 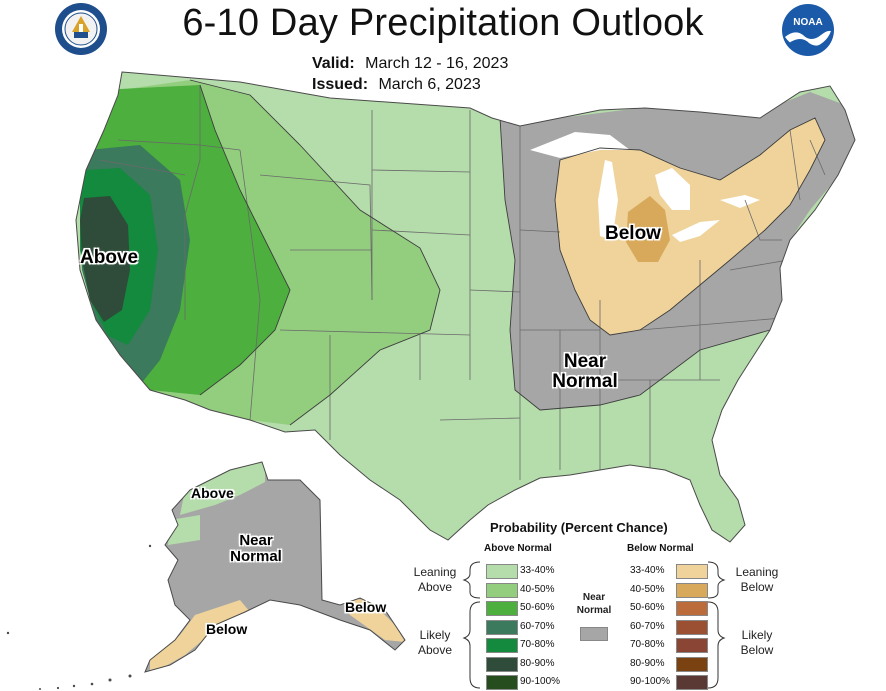 What do you see at coordinates (647, 663) in the screenshot?
I see `legend-below-label: 80-90%` at bounding box center [647, 663].